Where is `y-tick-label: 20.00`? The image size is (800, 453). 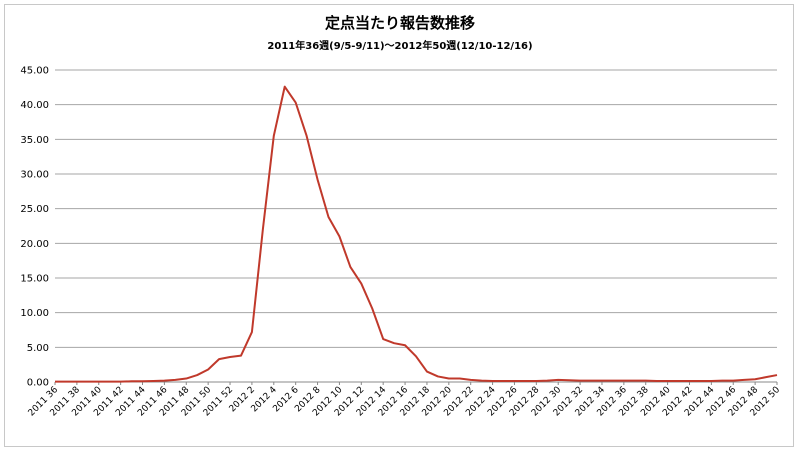 y-tick-label: 20.00 is located at coordinates (34, 244).